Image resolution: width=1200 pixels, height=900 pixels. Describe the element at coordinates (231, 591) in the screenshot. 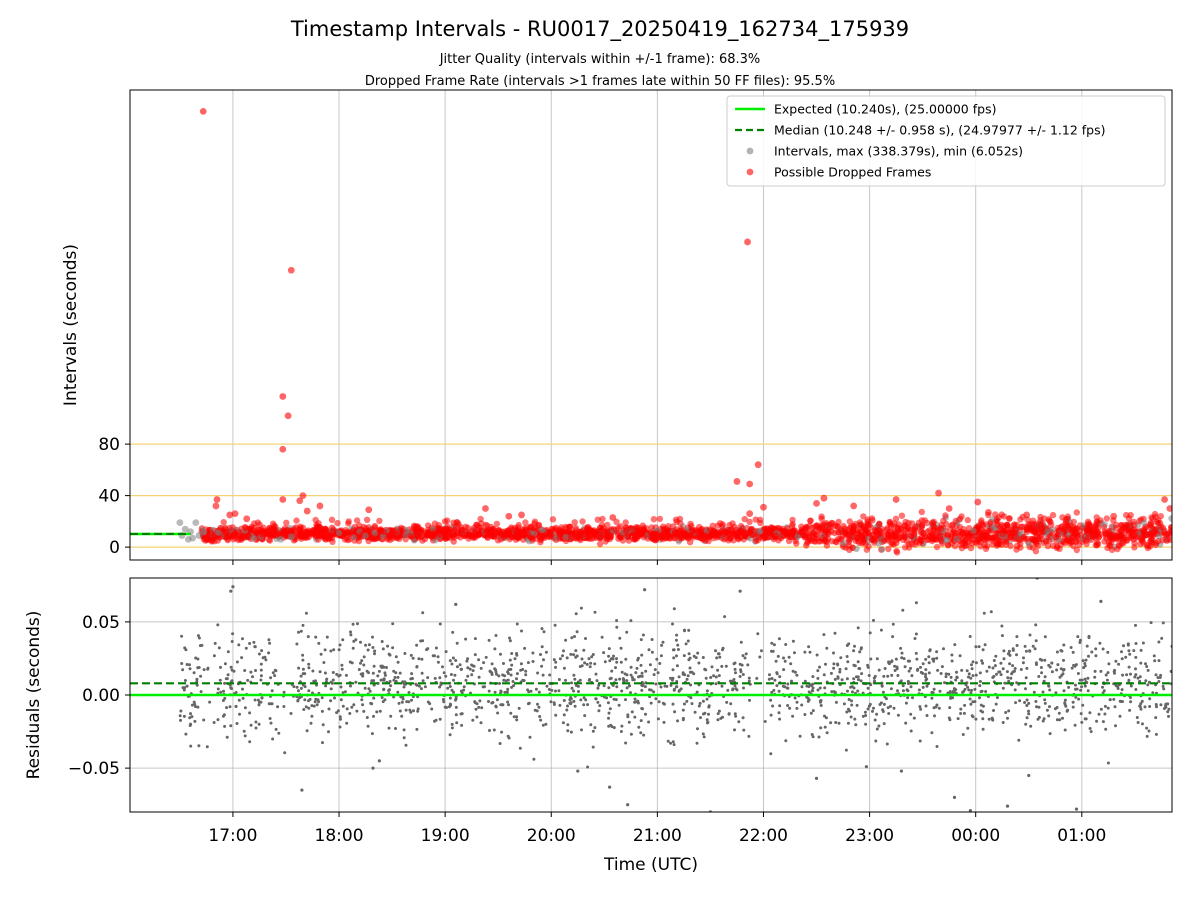

I see `residual-outlier` at that location.